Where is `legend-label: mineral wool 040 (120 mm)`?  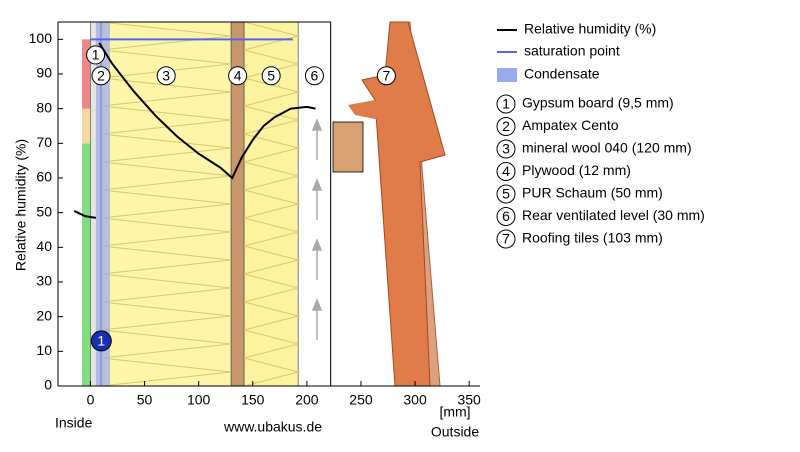 legend-label: mineral wool 040 (120 mm) is located at coordinates (607, 148).